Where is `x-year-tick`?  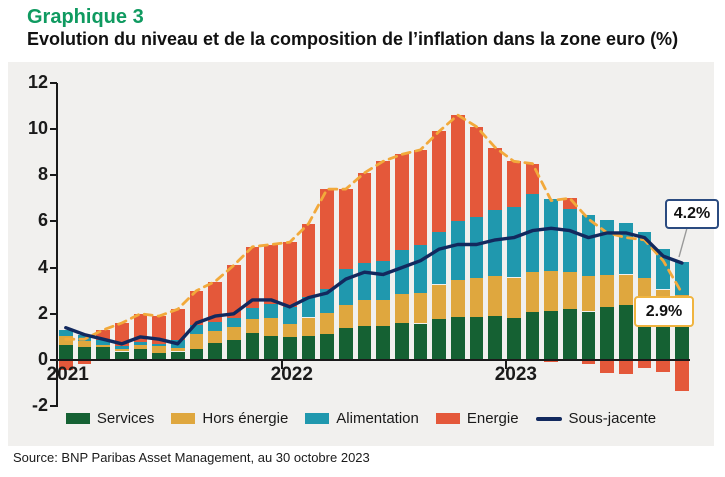 x-year-tick is located at coordinates (281, 364).